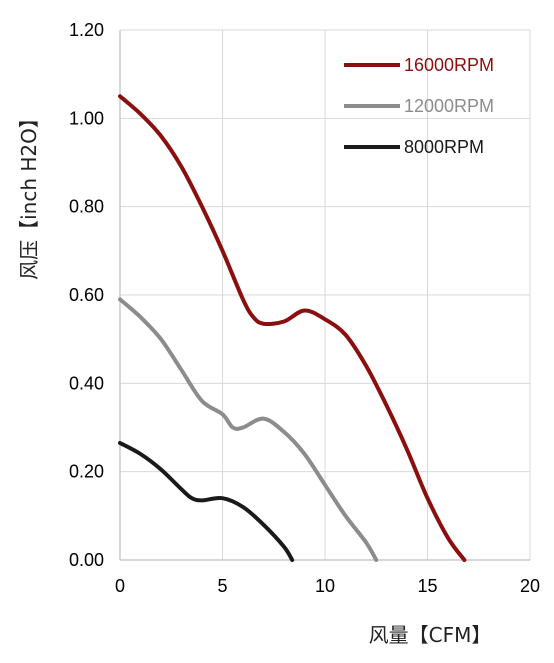 The width and height of the screenshot is (554, 663). What do you see at coordinates (444, 147) in the screenshot?
I see `legend-label-8000rpm: 8000RPM` at bounding box center [444, 147].